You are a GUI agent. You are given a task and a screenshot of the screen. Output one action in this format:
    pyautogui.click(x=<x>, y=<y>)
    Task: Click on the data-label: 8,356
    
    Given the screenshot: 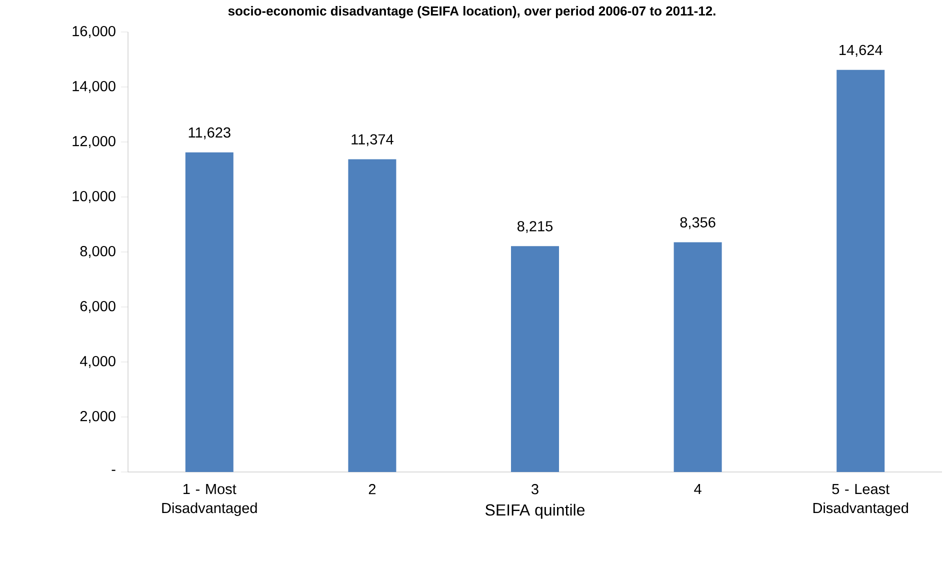 What is the action you would take?
    pyautogui.click(x=698, y=223)
    